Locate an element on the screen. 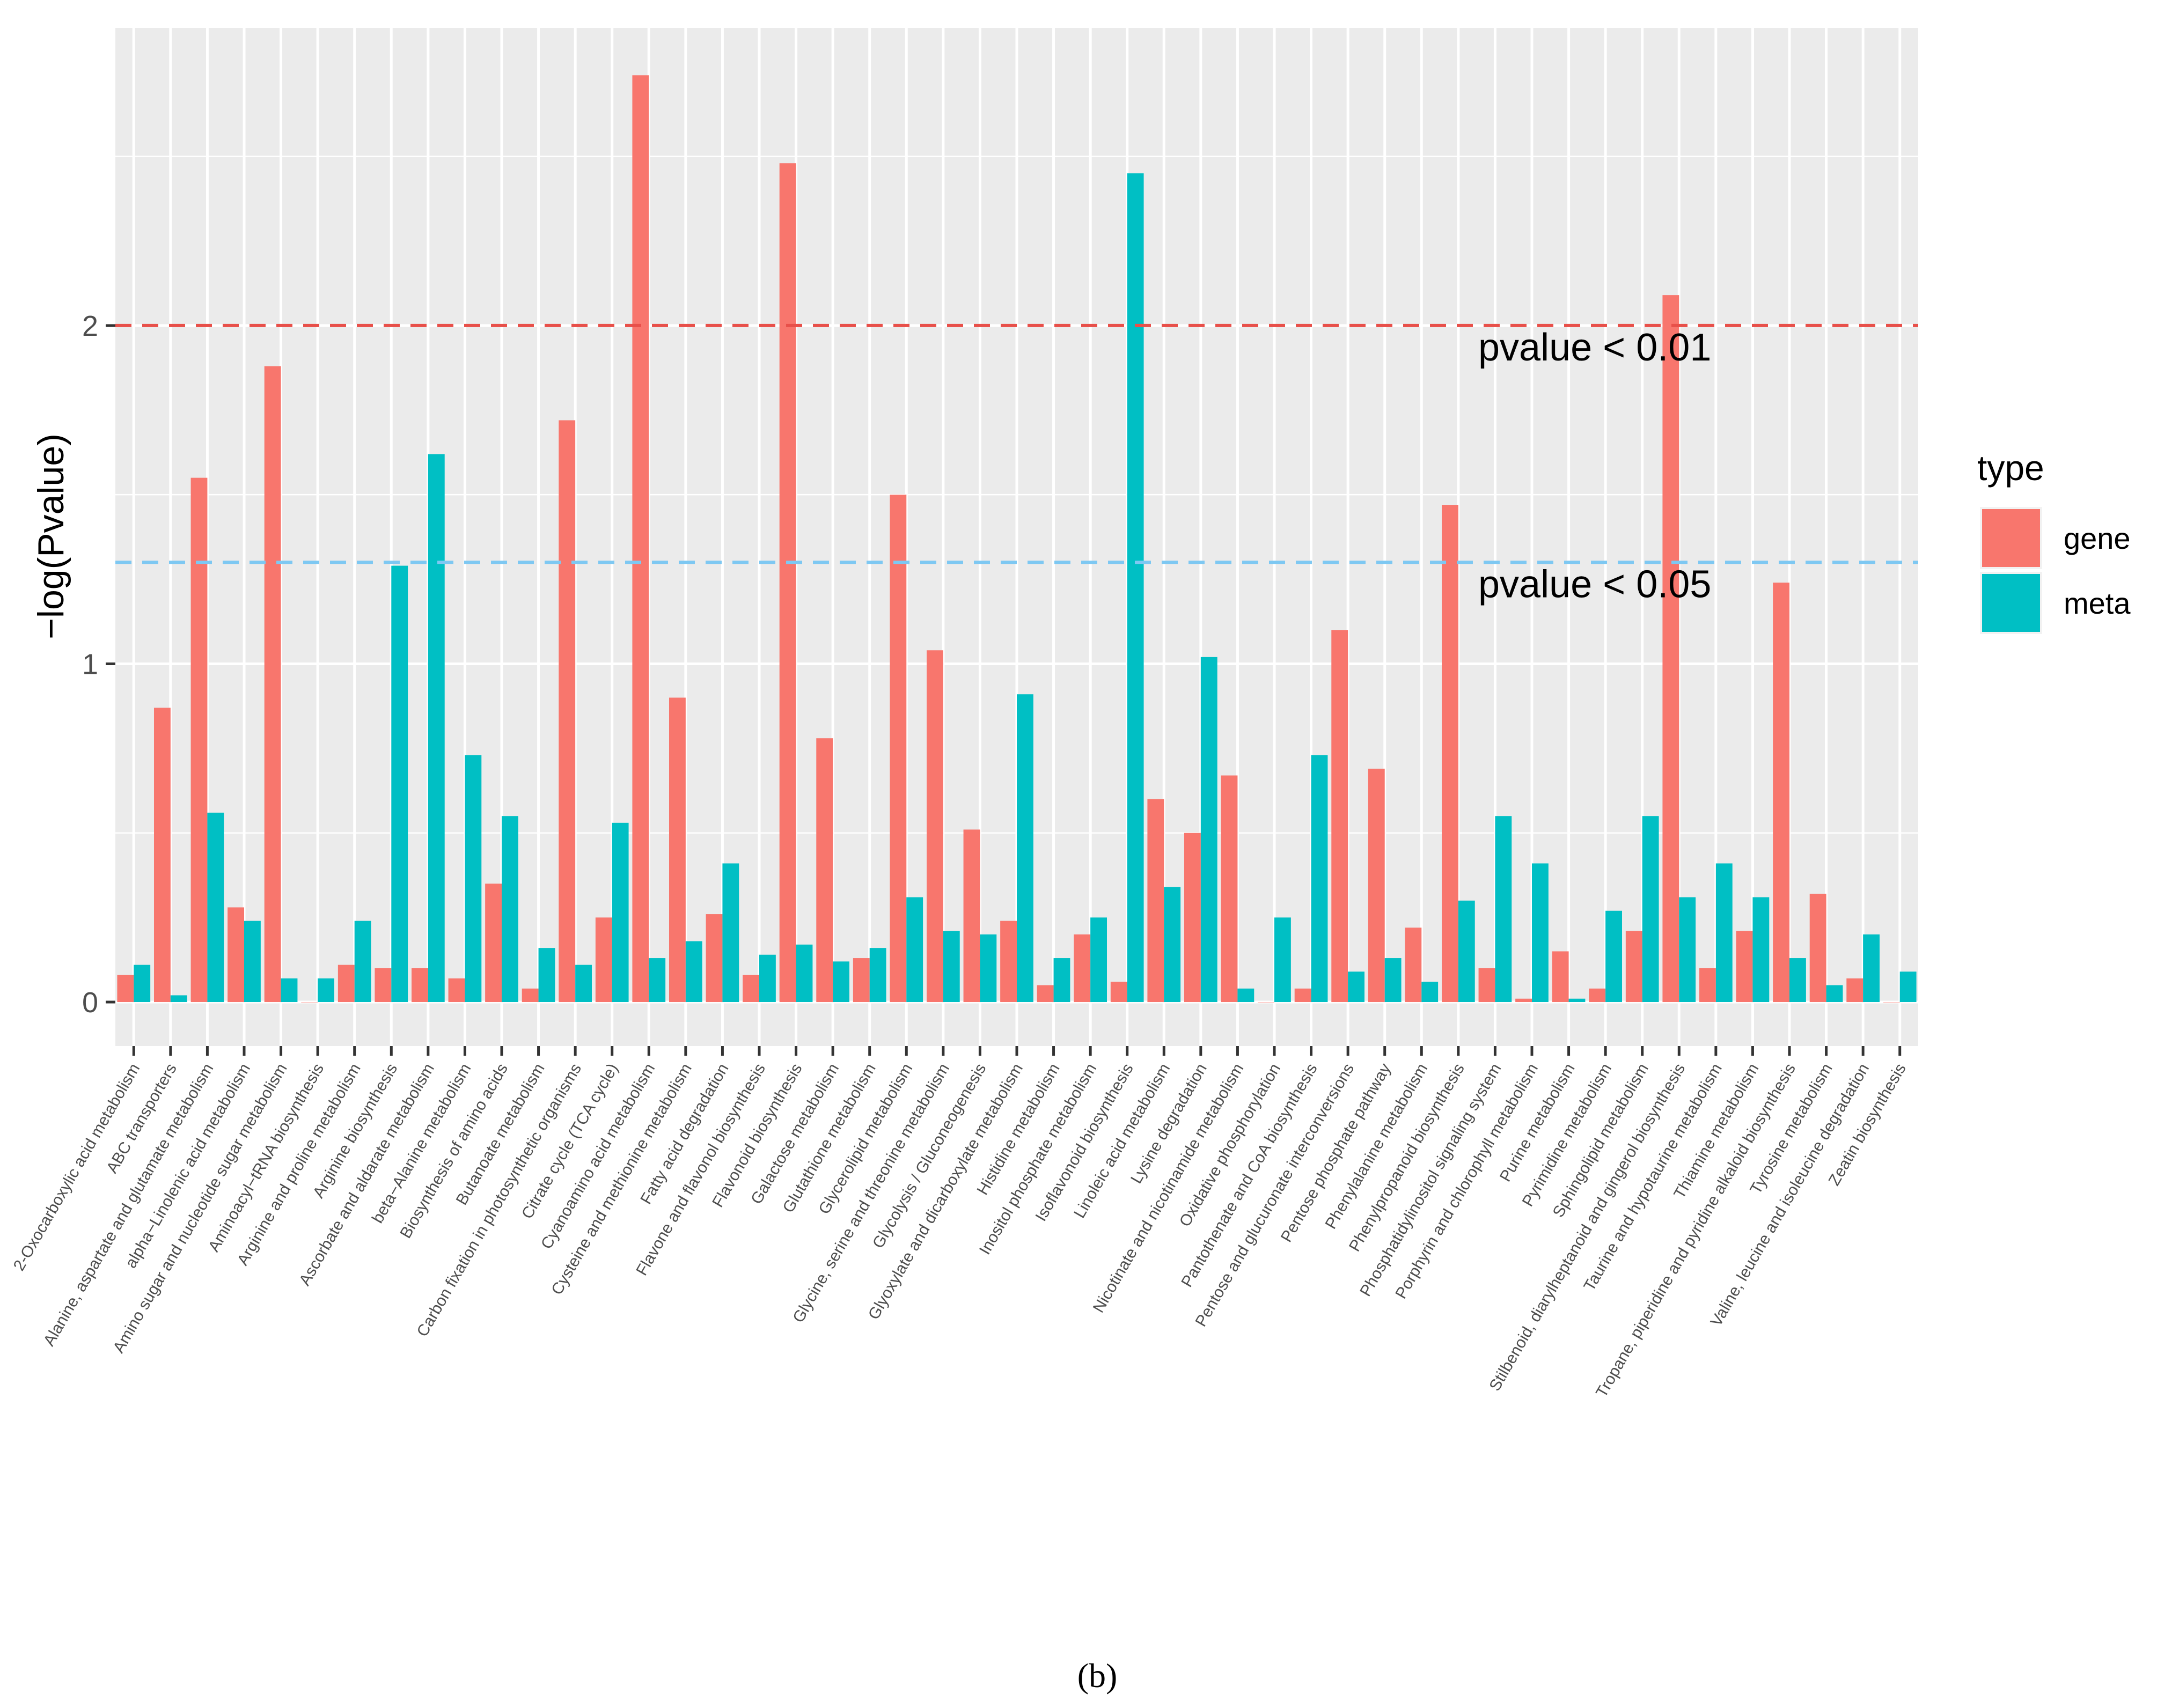  figure-caption: (b) is located at coordinates (1097, 1676).